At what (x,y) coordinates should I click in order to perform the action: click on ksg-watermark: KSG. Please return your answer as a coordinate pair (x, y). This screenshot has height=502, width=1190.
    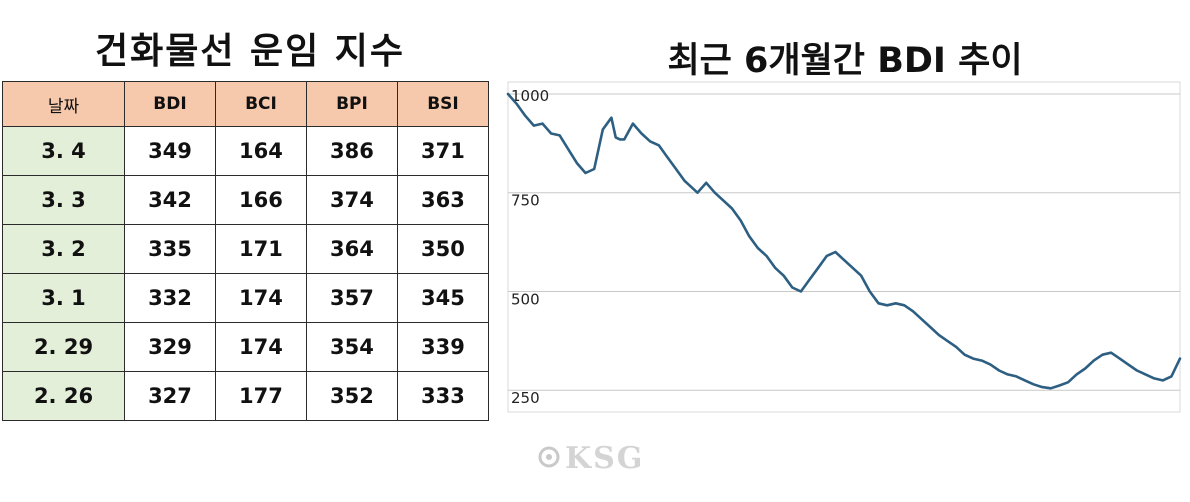
    Looking at the image, I should click on (605, 457).